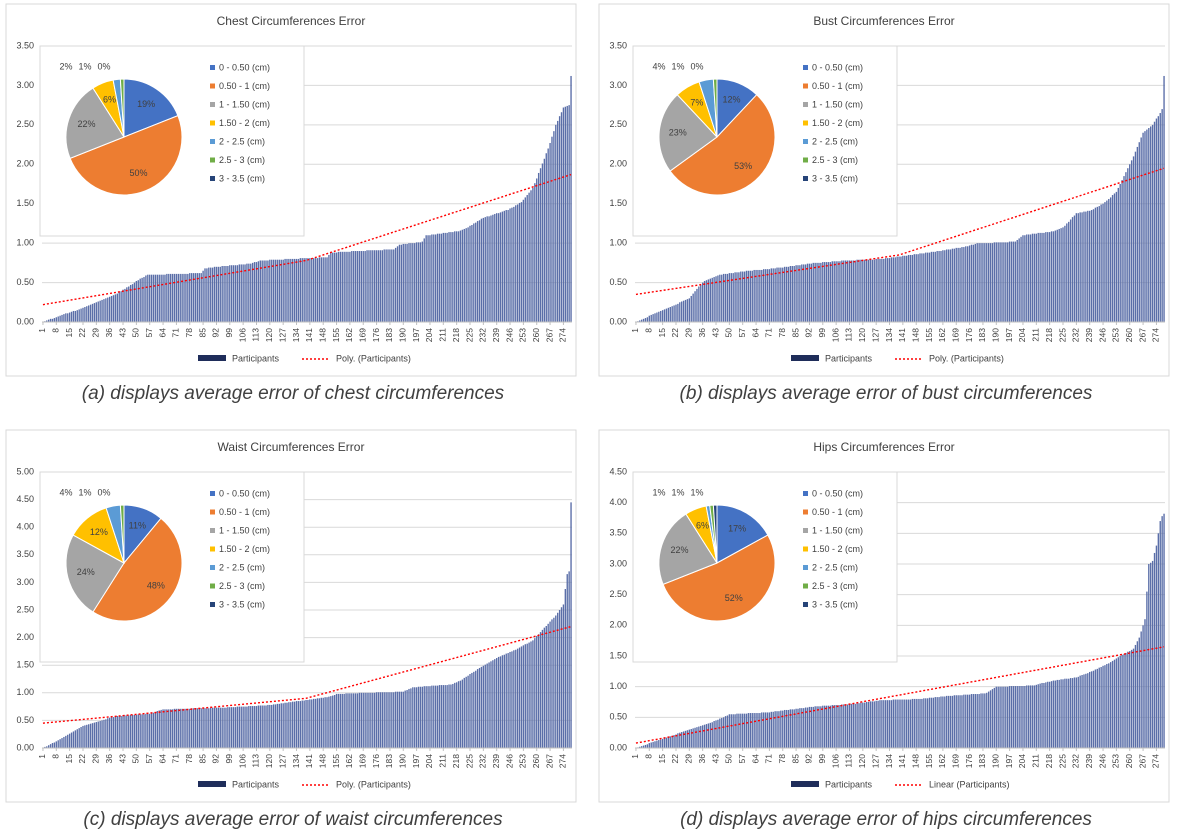 The image size is (1186, 835). I want to click on x-tick-label: 253, so click(523, 761).